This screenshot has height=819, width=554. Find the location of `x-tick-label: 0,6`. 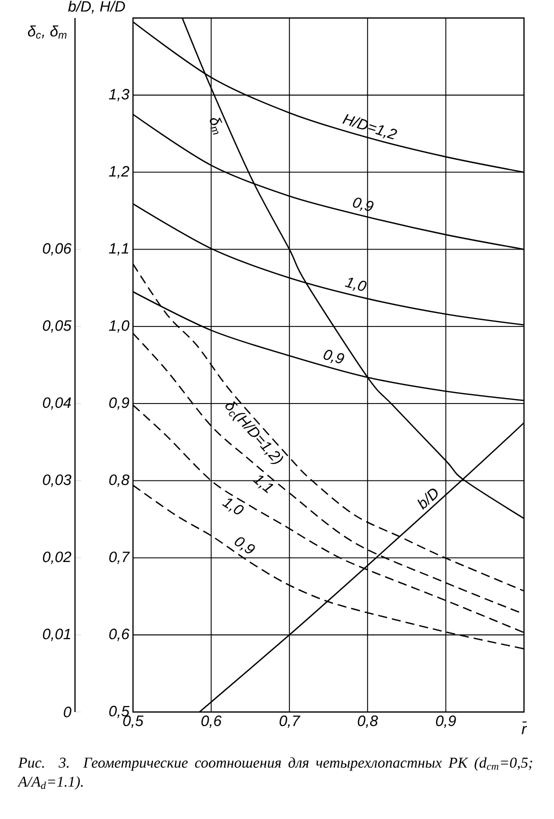

x-tick-label: 0,6 is located at coordinates (211, 722).